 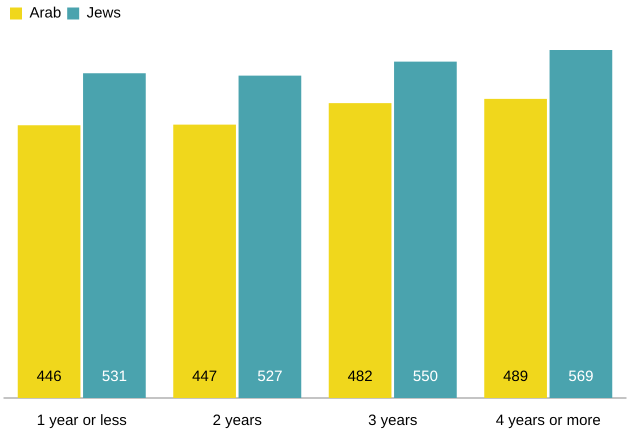 I want to click on data-label: 447, so click(x=205, y=377).